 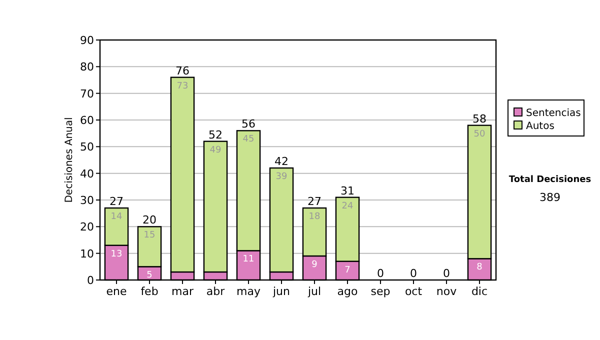 I want to click on data-label: 39, so click(x=282, y=177).